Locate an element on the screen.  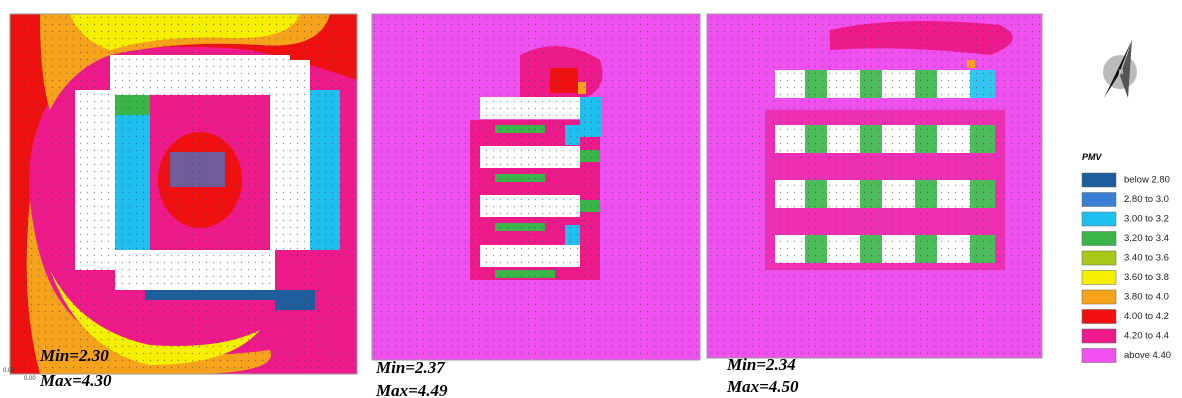
legend-label: 3.40 to 3.6 is located at coordinates (1146, 258).